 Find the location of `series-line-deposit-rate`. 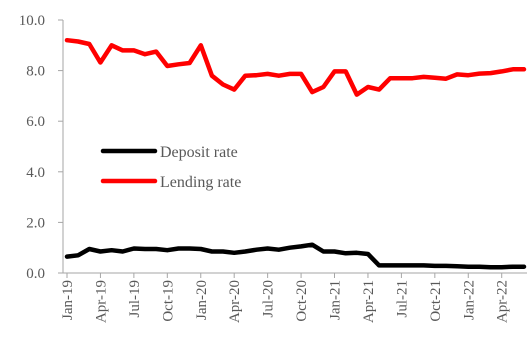

series-line-deposit-rate is located at coordinates (295, 256).